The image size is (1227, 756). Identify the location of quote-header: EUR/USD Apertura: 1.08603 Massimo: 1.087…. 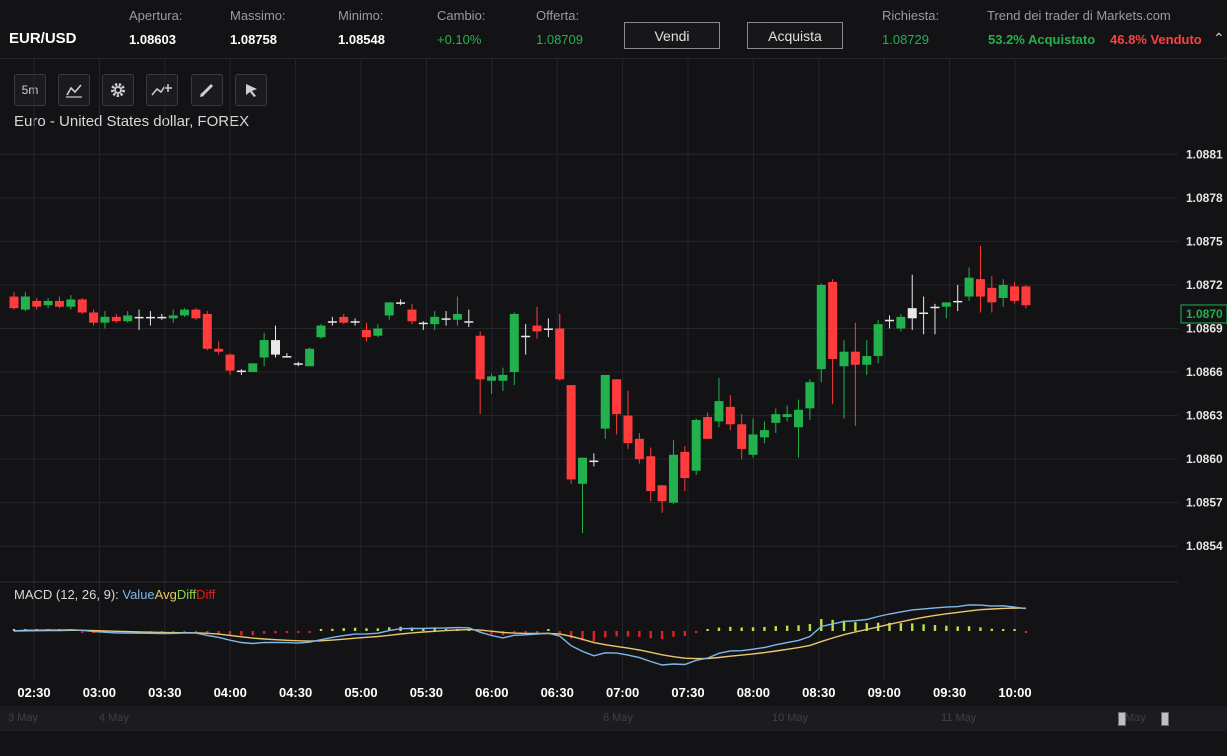
(613, 29).